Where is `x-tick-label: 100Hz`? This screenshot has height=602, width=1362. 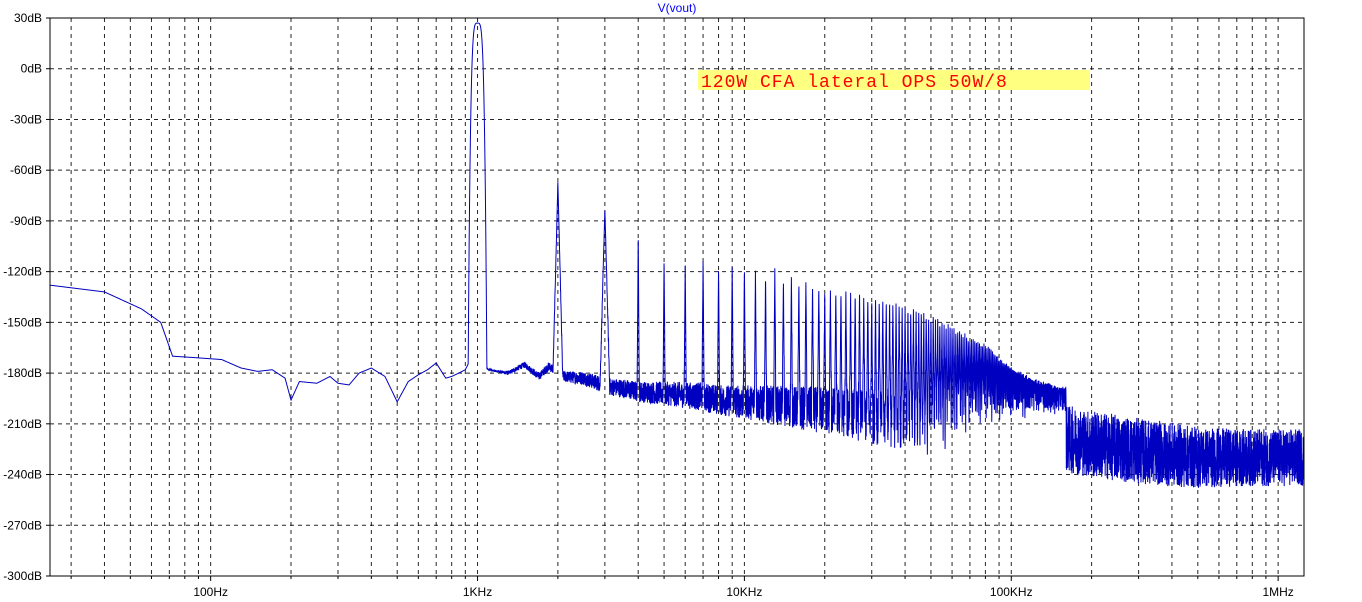
x-tick-label: 100Hz is located at coordinates (210, 592).